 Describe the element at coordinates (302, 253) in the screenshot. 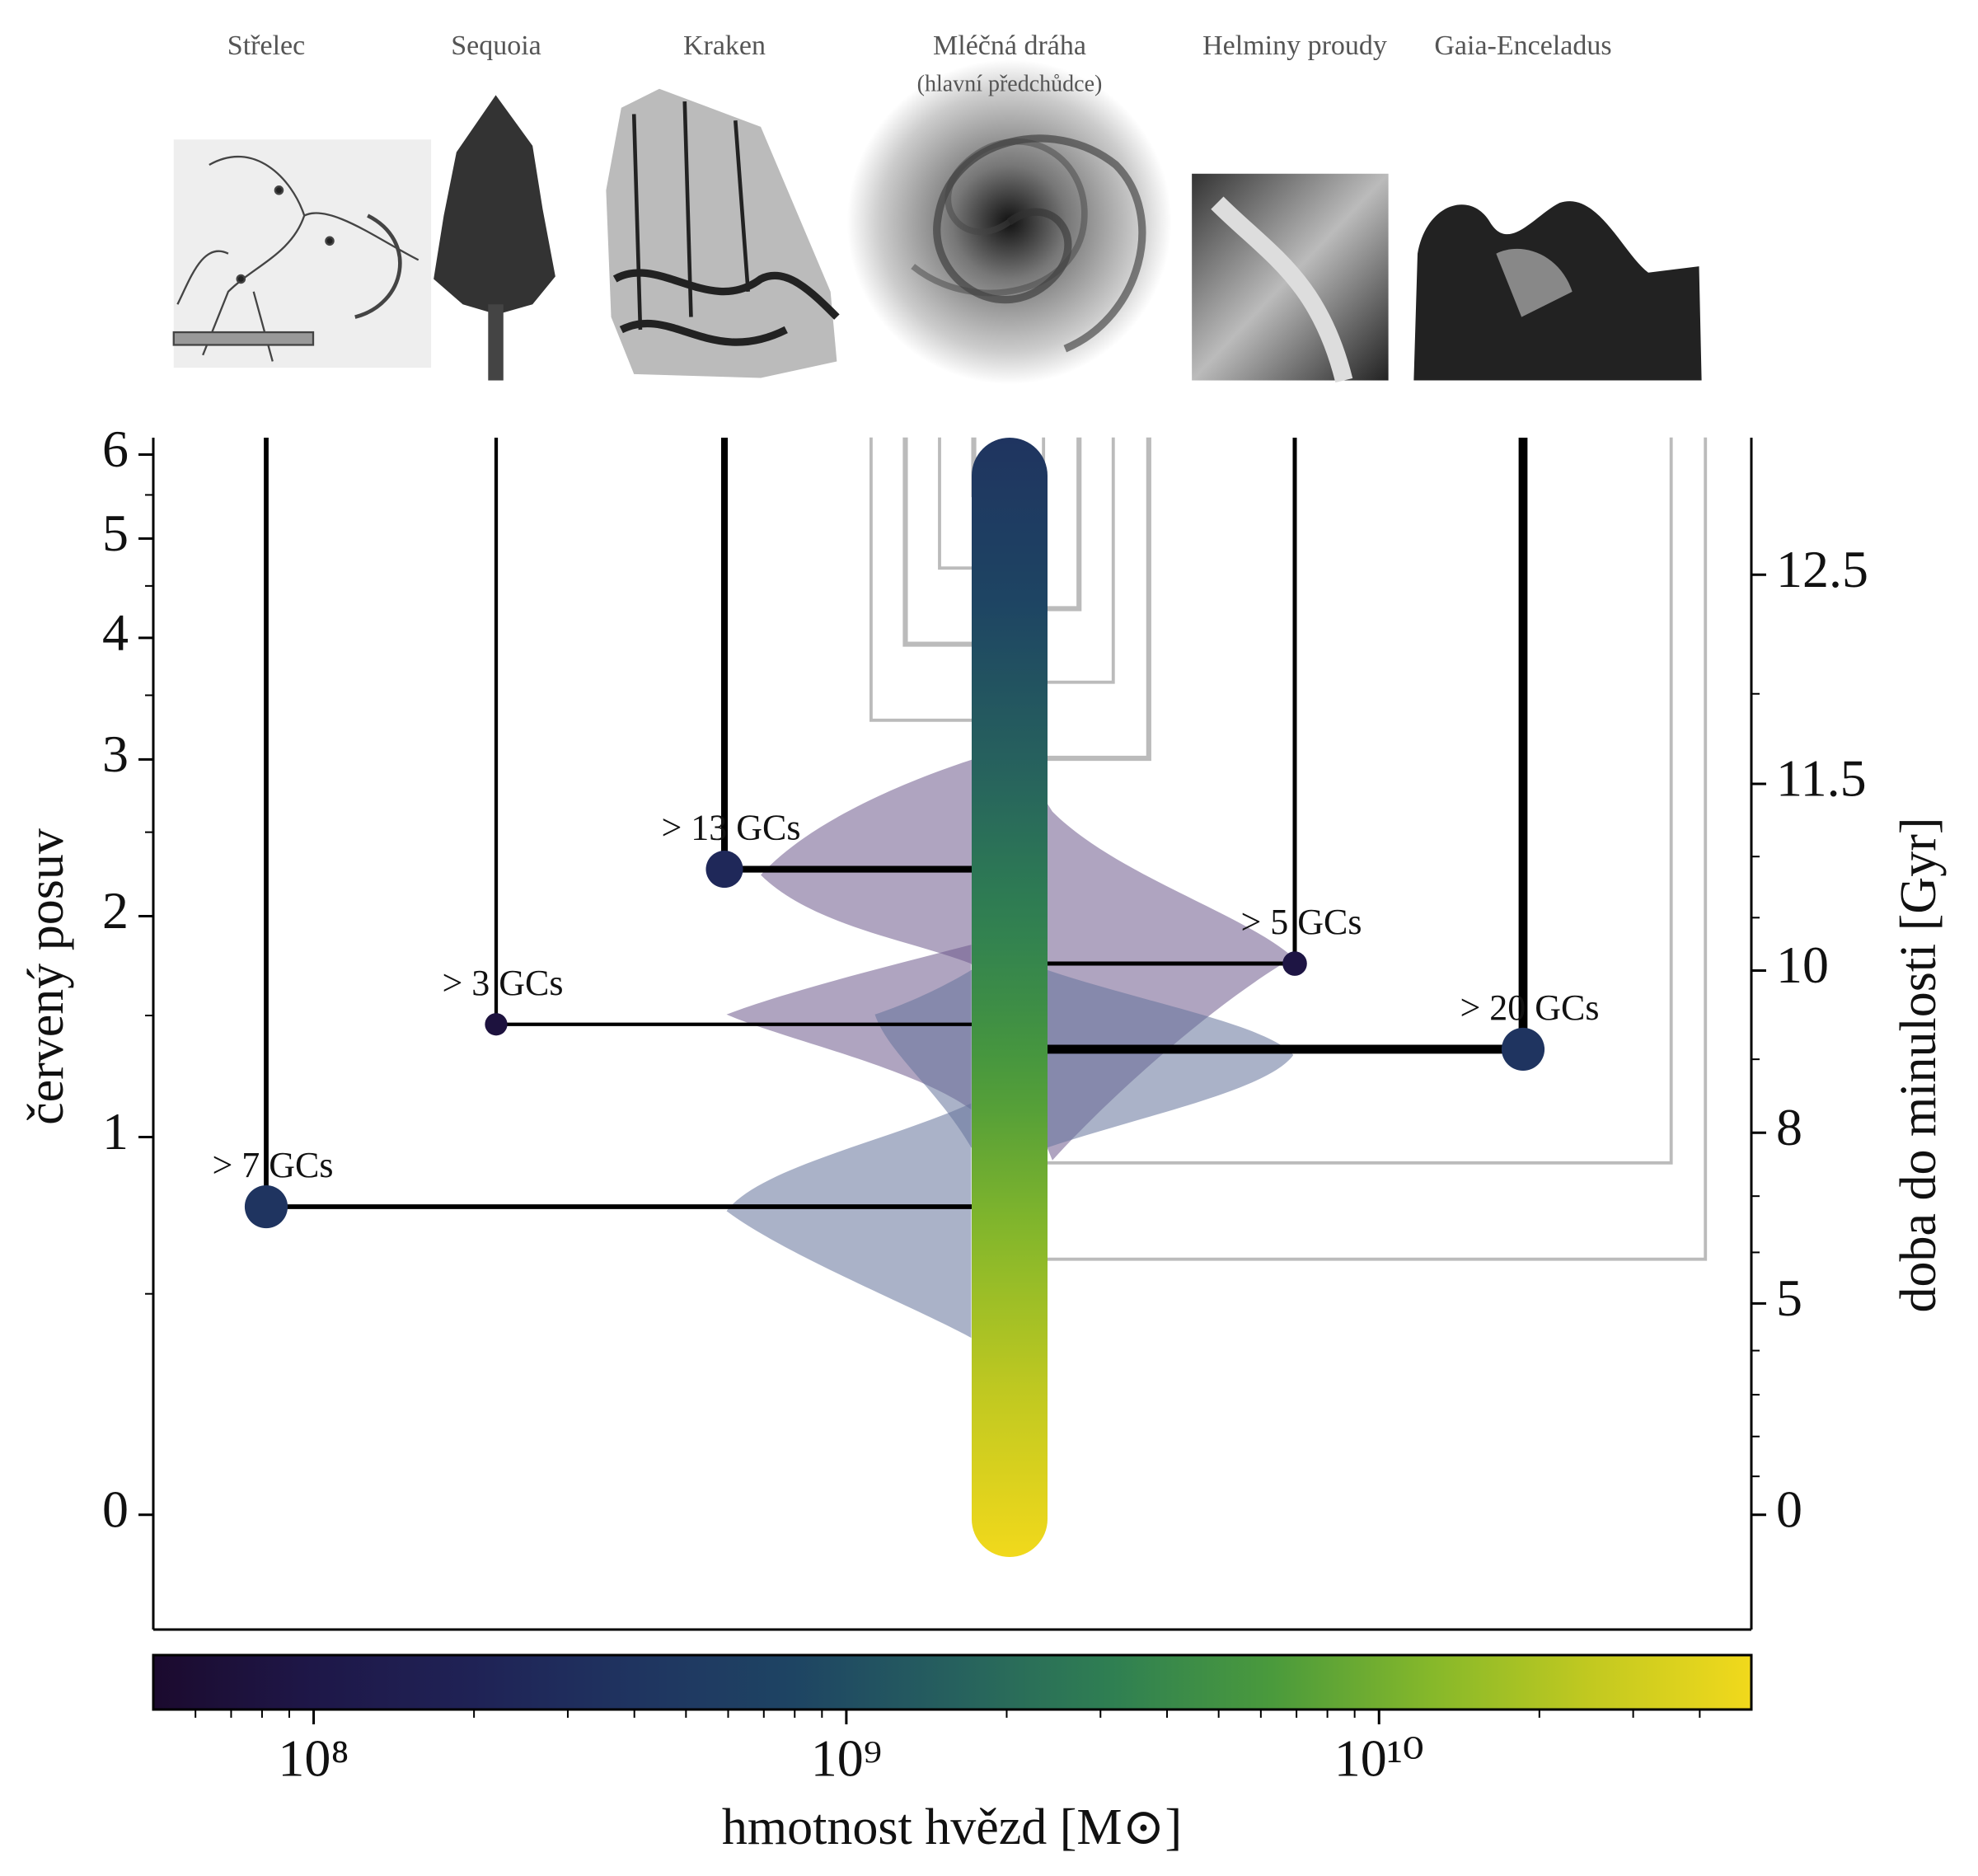

I see `sagittarius-art` at that location.